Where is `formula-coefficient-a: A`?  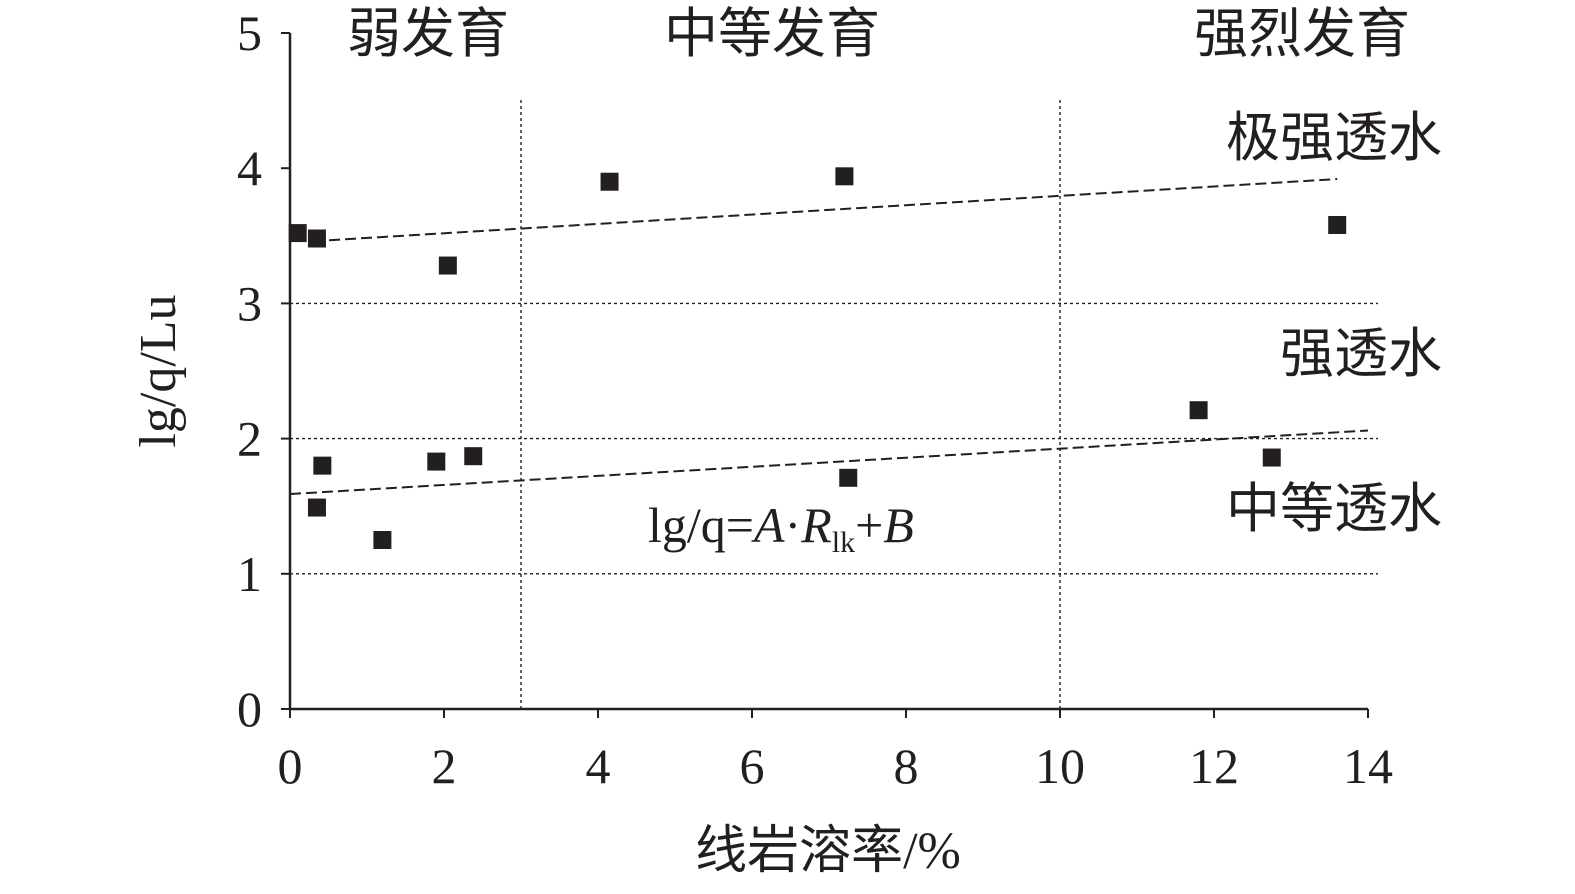 formula-coefficient-a: A is located at coordinates (768, 525).